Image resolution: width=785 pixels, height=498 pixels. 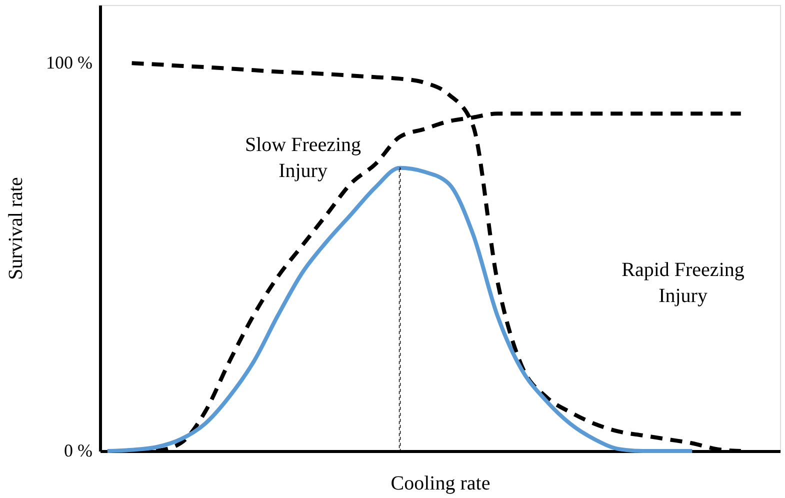 I want to click on y-axis-title: Survival rate, so click(x=16, y=228).